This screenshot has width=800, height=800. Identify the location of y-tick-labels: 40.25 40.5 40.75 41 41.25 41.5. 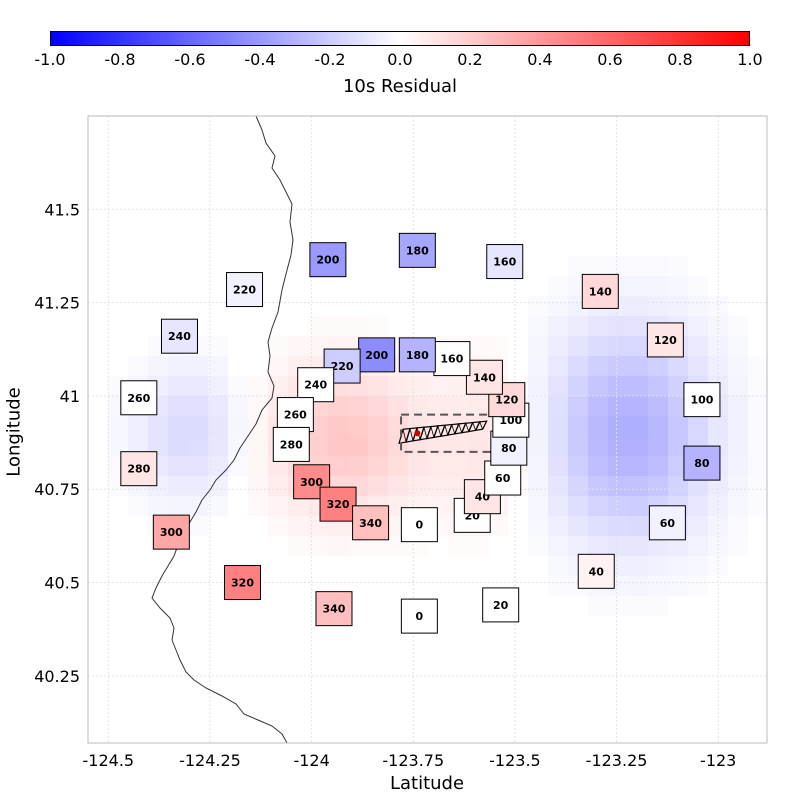
(57, 443).